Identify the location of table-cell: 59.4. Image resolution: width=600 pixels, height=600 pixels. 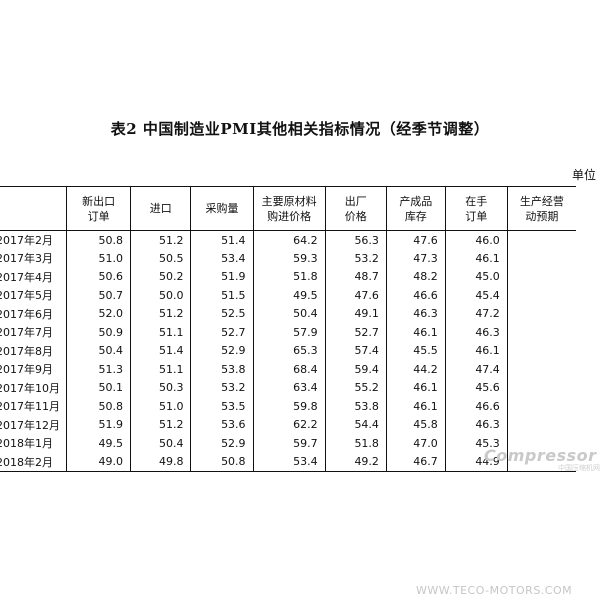
(355, 369).